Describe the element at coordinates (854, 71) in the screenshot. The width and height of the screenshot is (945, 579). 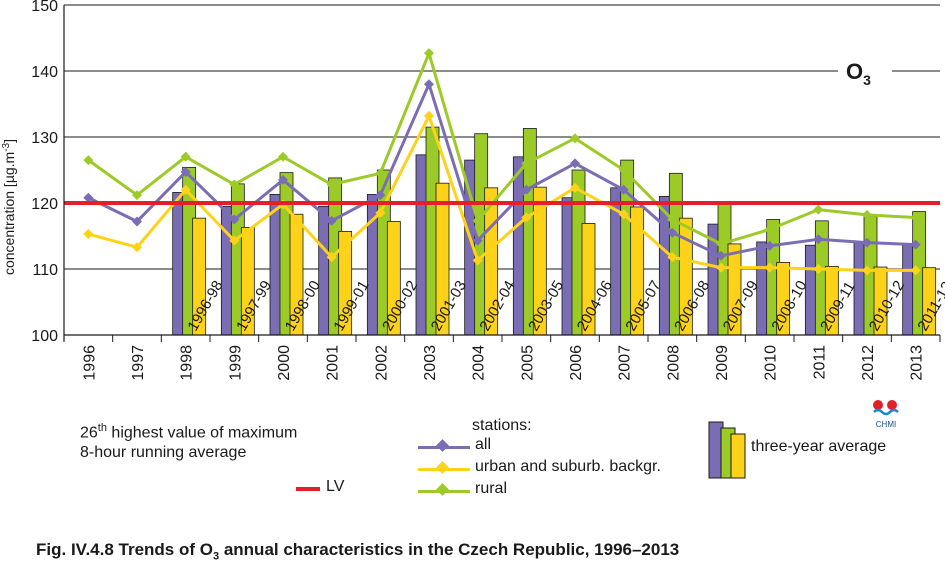
I see `panel-label-main: O` at that location.